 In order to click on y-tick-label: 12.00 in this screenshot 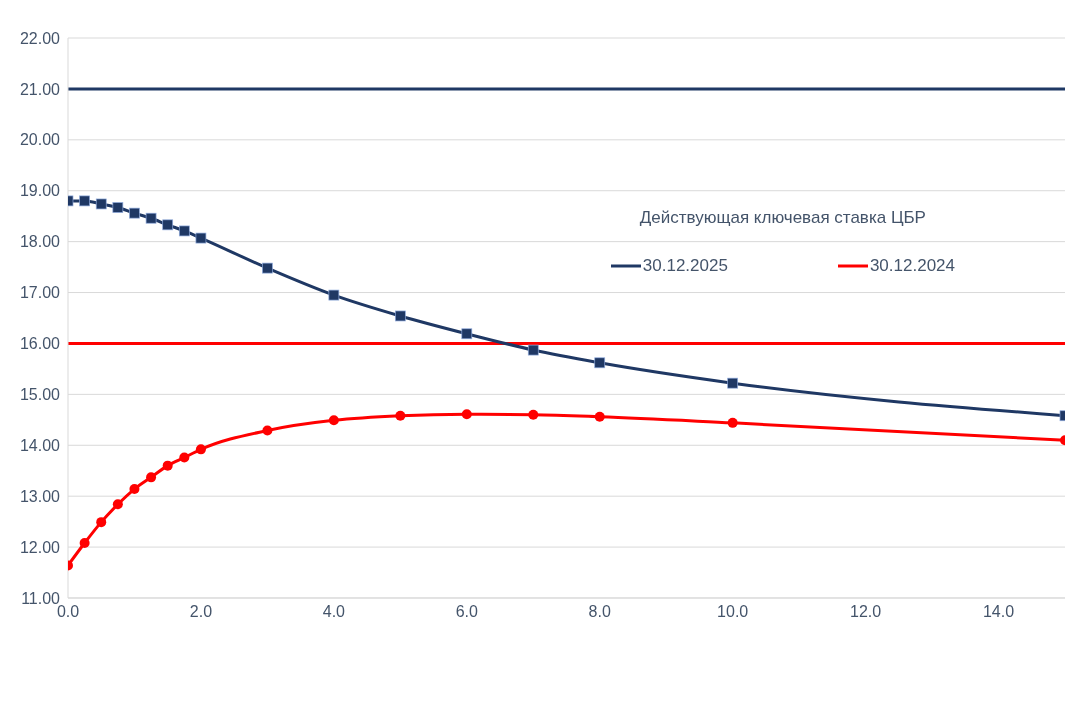, I will do `click(40, 547)`.